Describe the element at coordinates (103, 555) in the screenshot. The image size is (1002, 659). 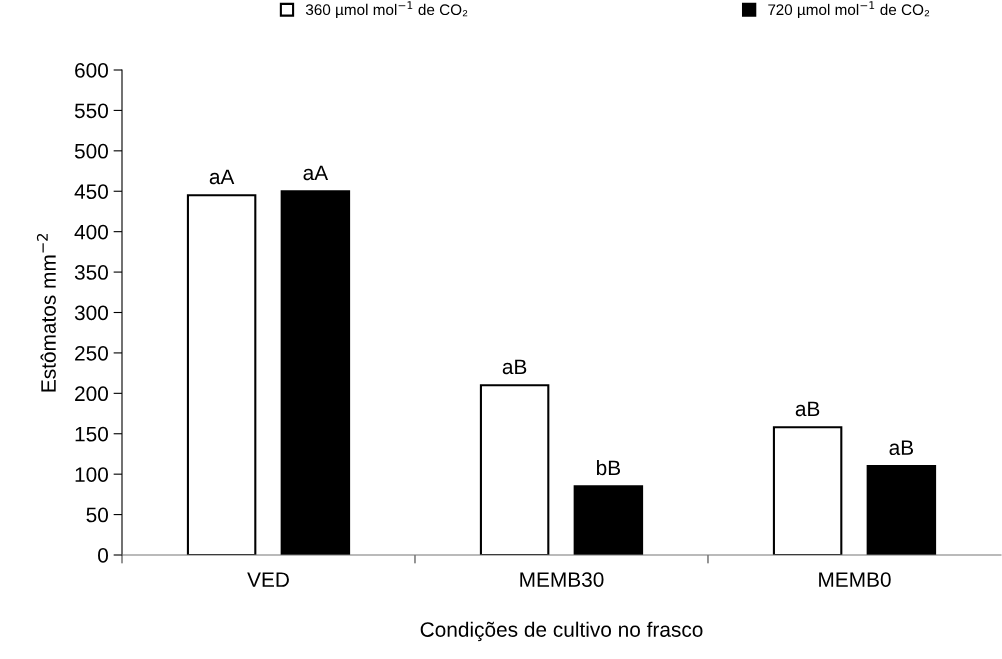
I see `y-tick-label: 0` at that location.